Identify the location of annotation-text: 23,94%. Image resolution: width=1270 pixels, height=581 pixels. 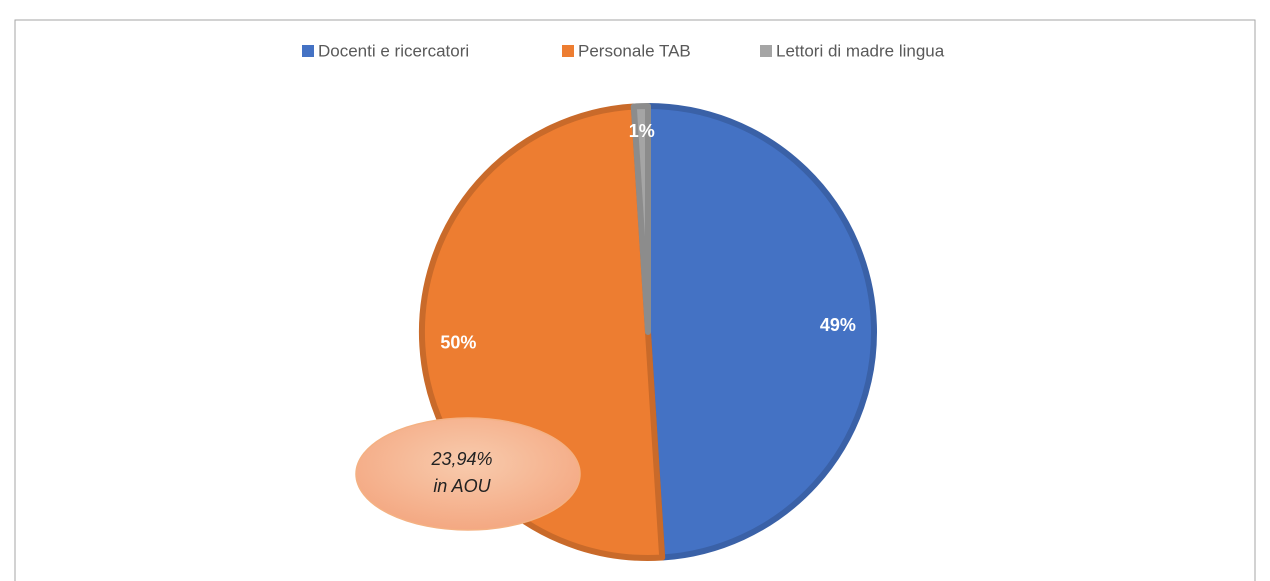
(461, 459).